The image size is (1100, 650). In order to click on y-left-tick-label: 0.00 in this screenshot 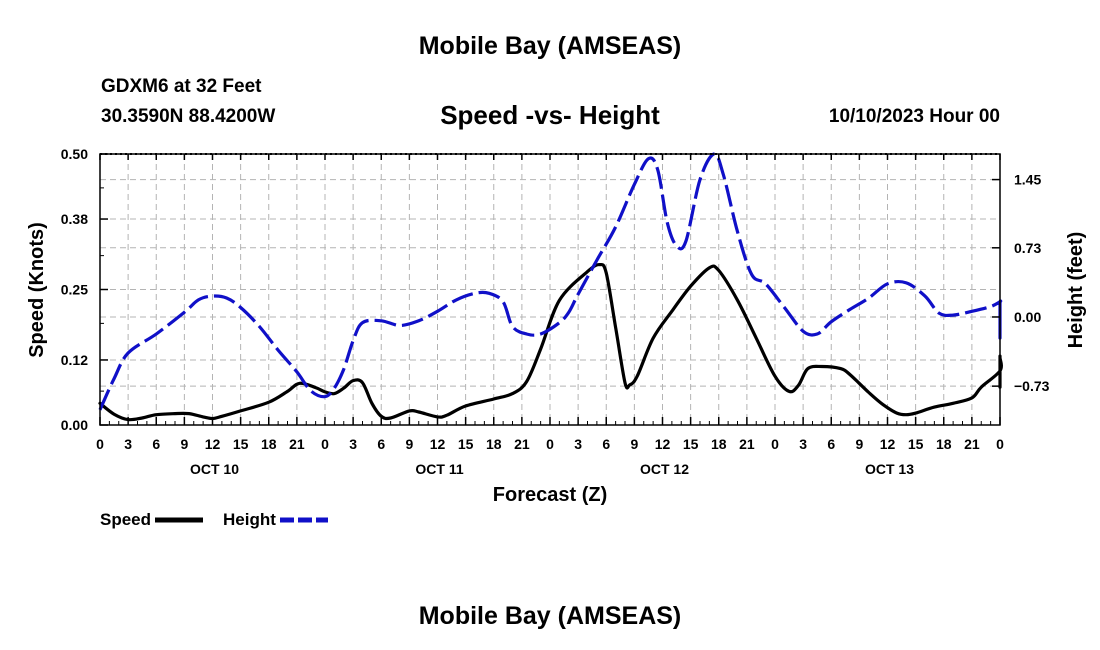, I will do `click(74, 425)`.